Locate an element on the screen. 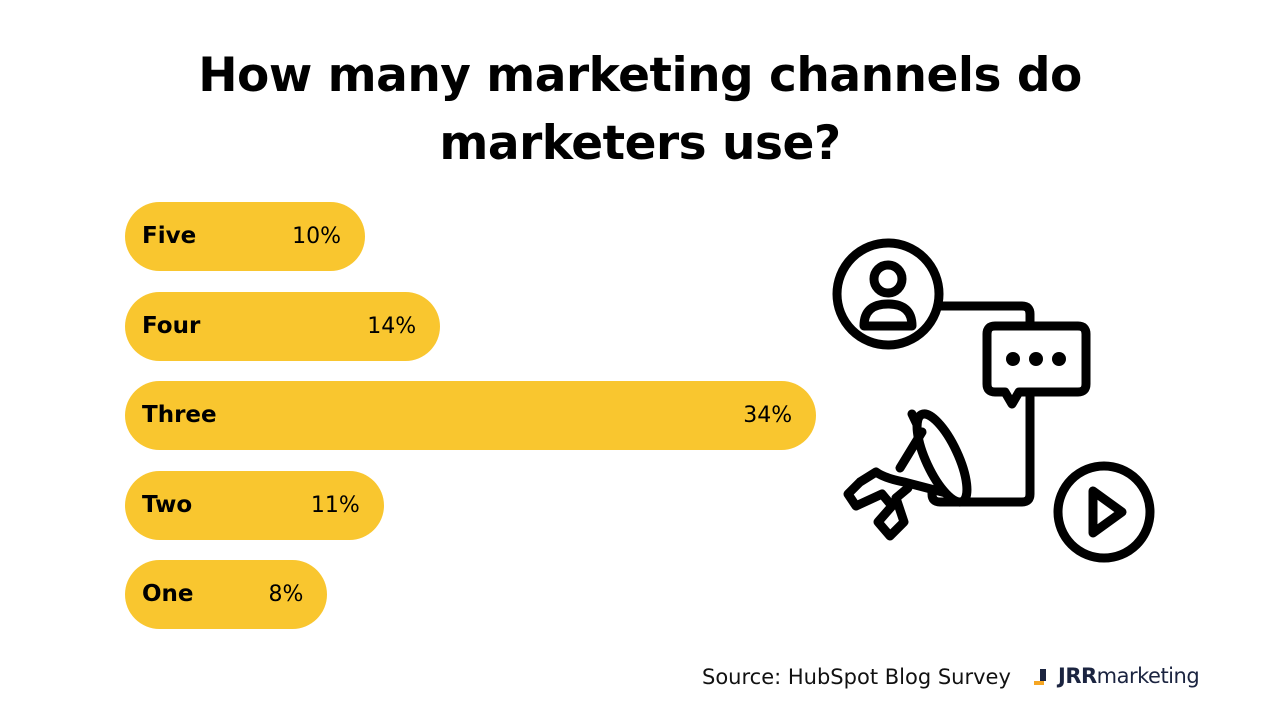 The height and width of the screenshot is (720, 1280). bar-one: One 8% is located at coordinates (226, 594).